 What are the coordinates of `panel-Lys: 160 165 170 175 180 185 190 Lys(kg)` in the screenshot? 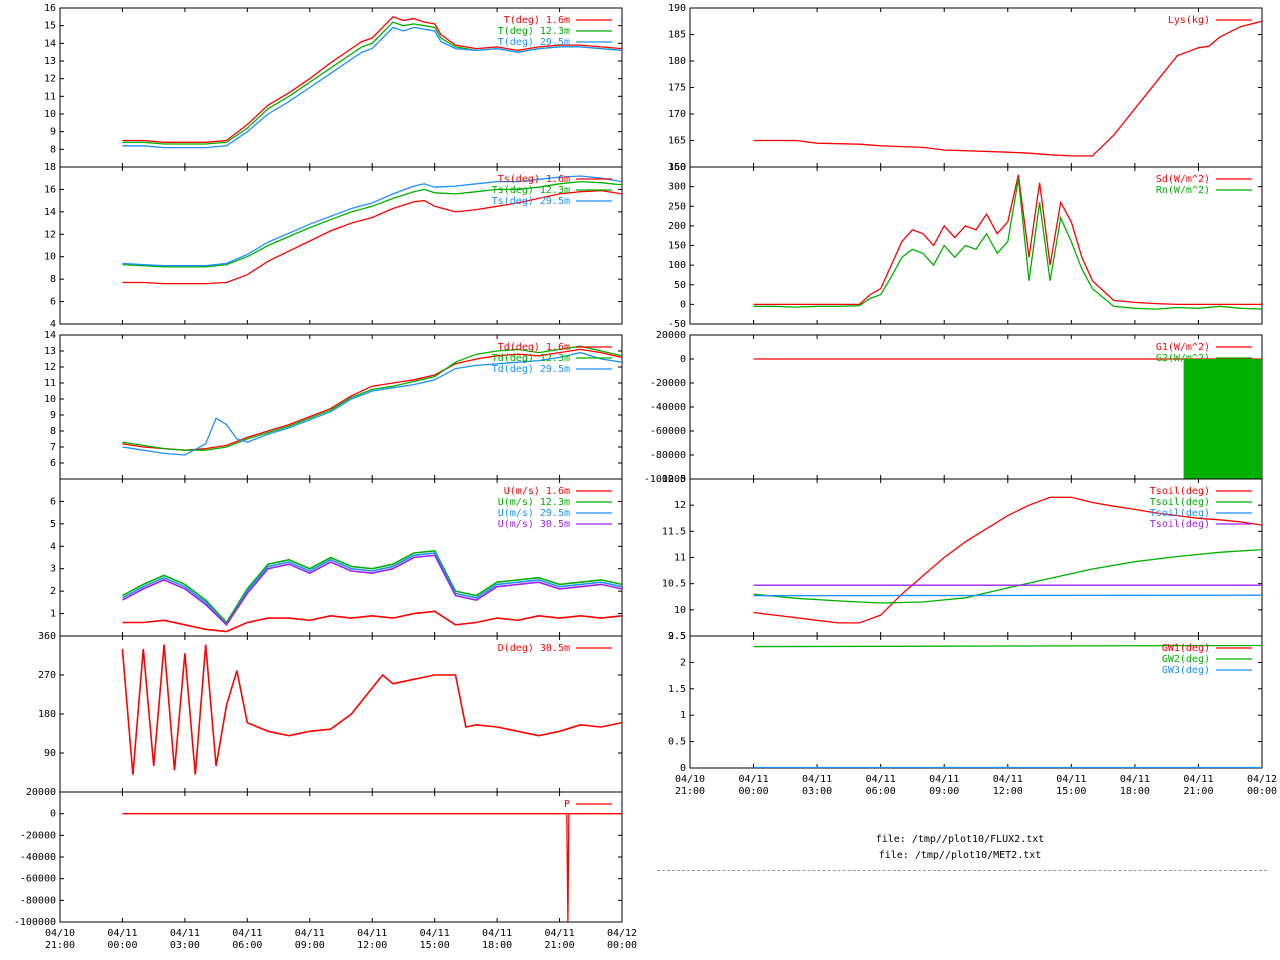 It's located at (965, 88).